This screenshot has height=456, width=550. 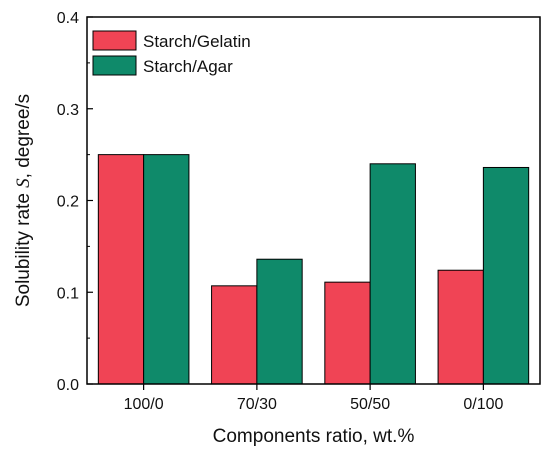 I want to click on x-tick-label: 50/50, so click(x=370, y=404).